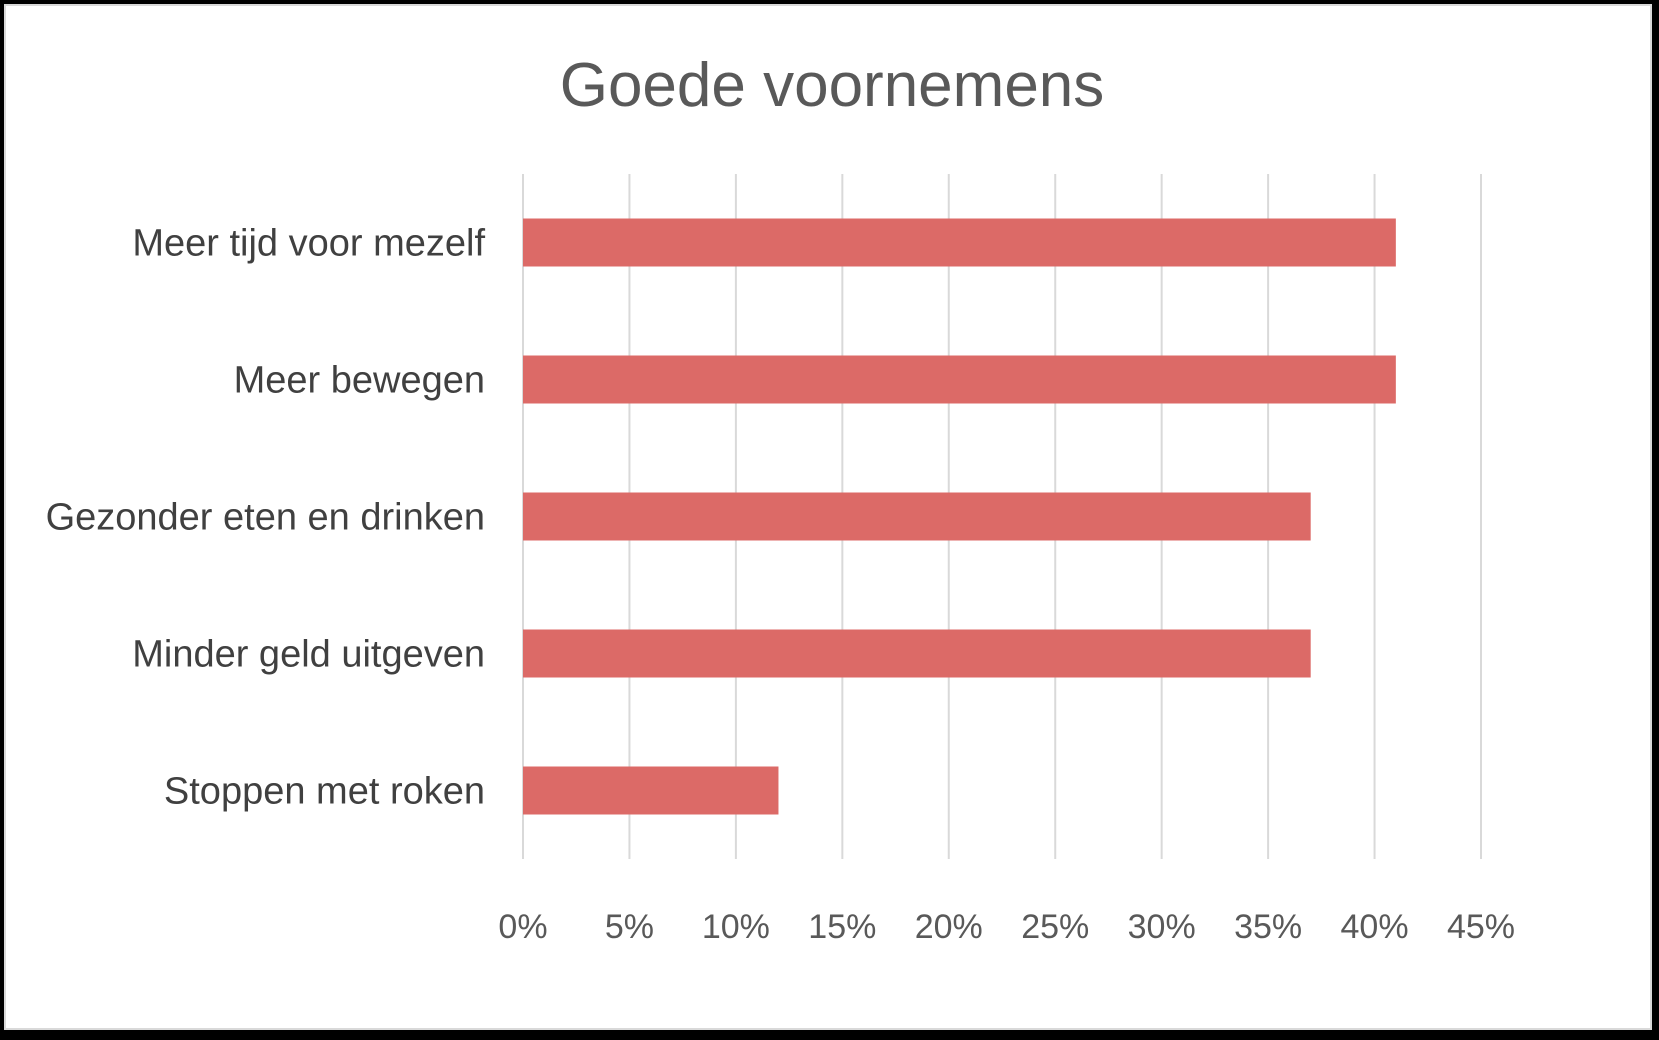 Image resolution: width=1659 pixels, height=1040 pixels. What do you see at coordinates (1162, 927) in the screenshot?
I see `x-tick-label: 30%` at bounding box center [1162, 927].